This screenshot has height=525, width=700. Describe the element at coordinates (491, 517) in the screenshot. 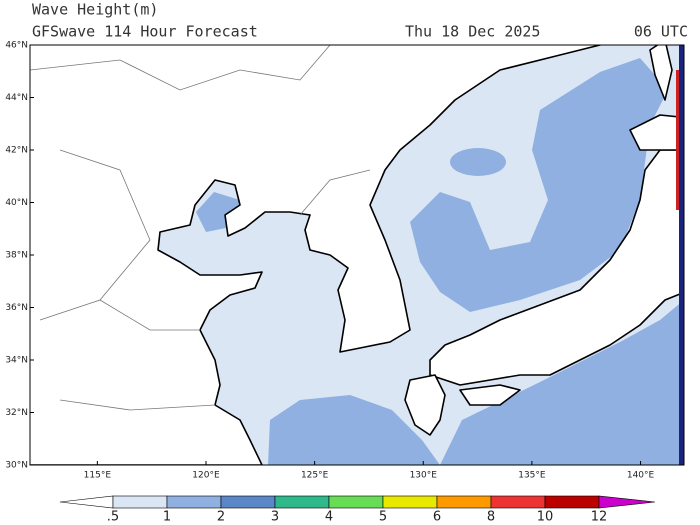

I see `colorbar-label: 8` at that location.